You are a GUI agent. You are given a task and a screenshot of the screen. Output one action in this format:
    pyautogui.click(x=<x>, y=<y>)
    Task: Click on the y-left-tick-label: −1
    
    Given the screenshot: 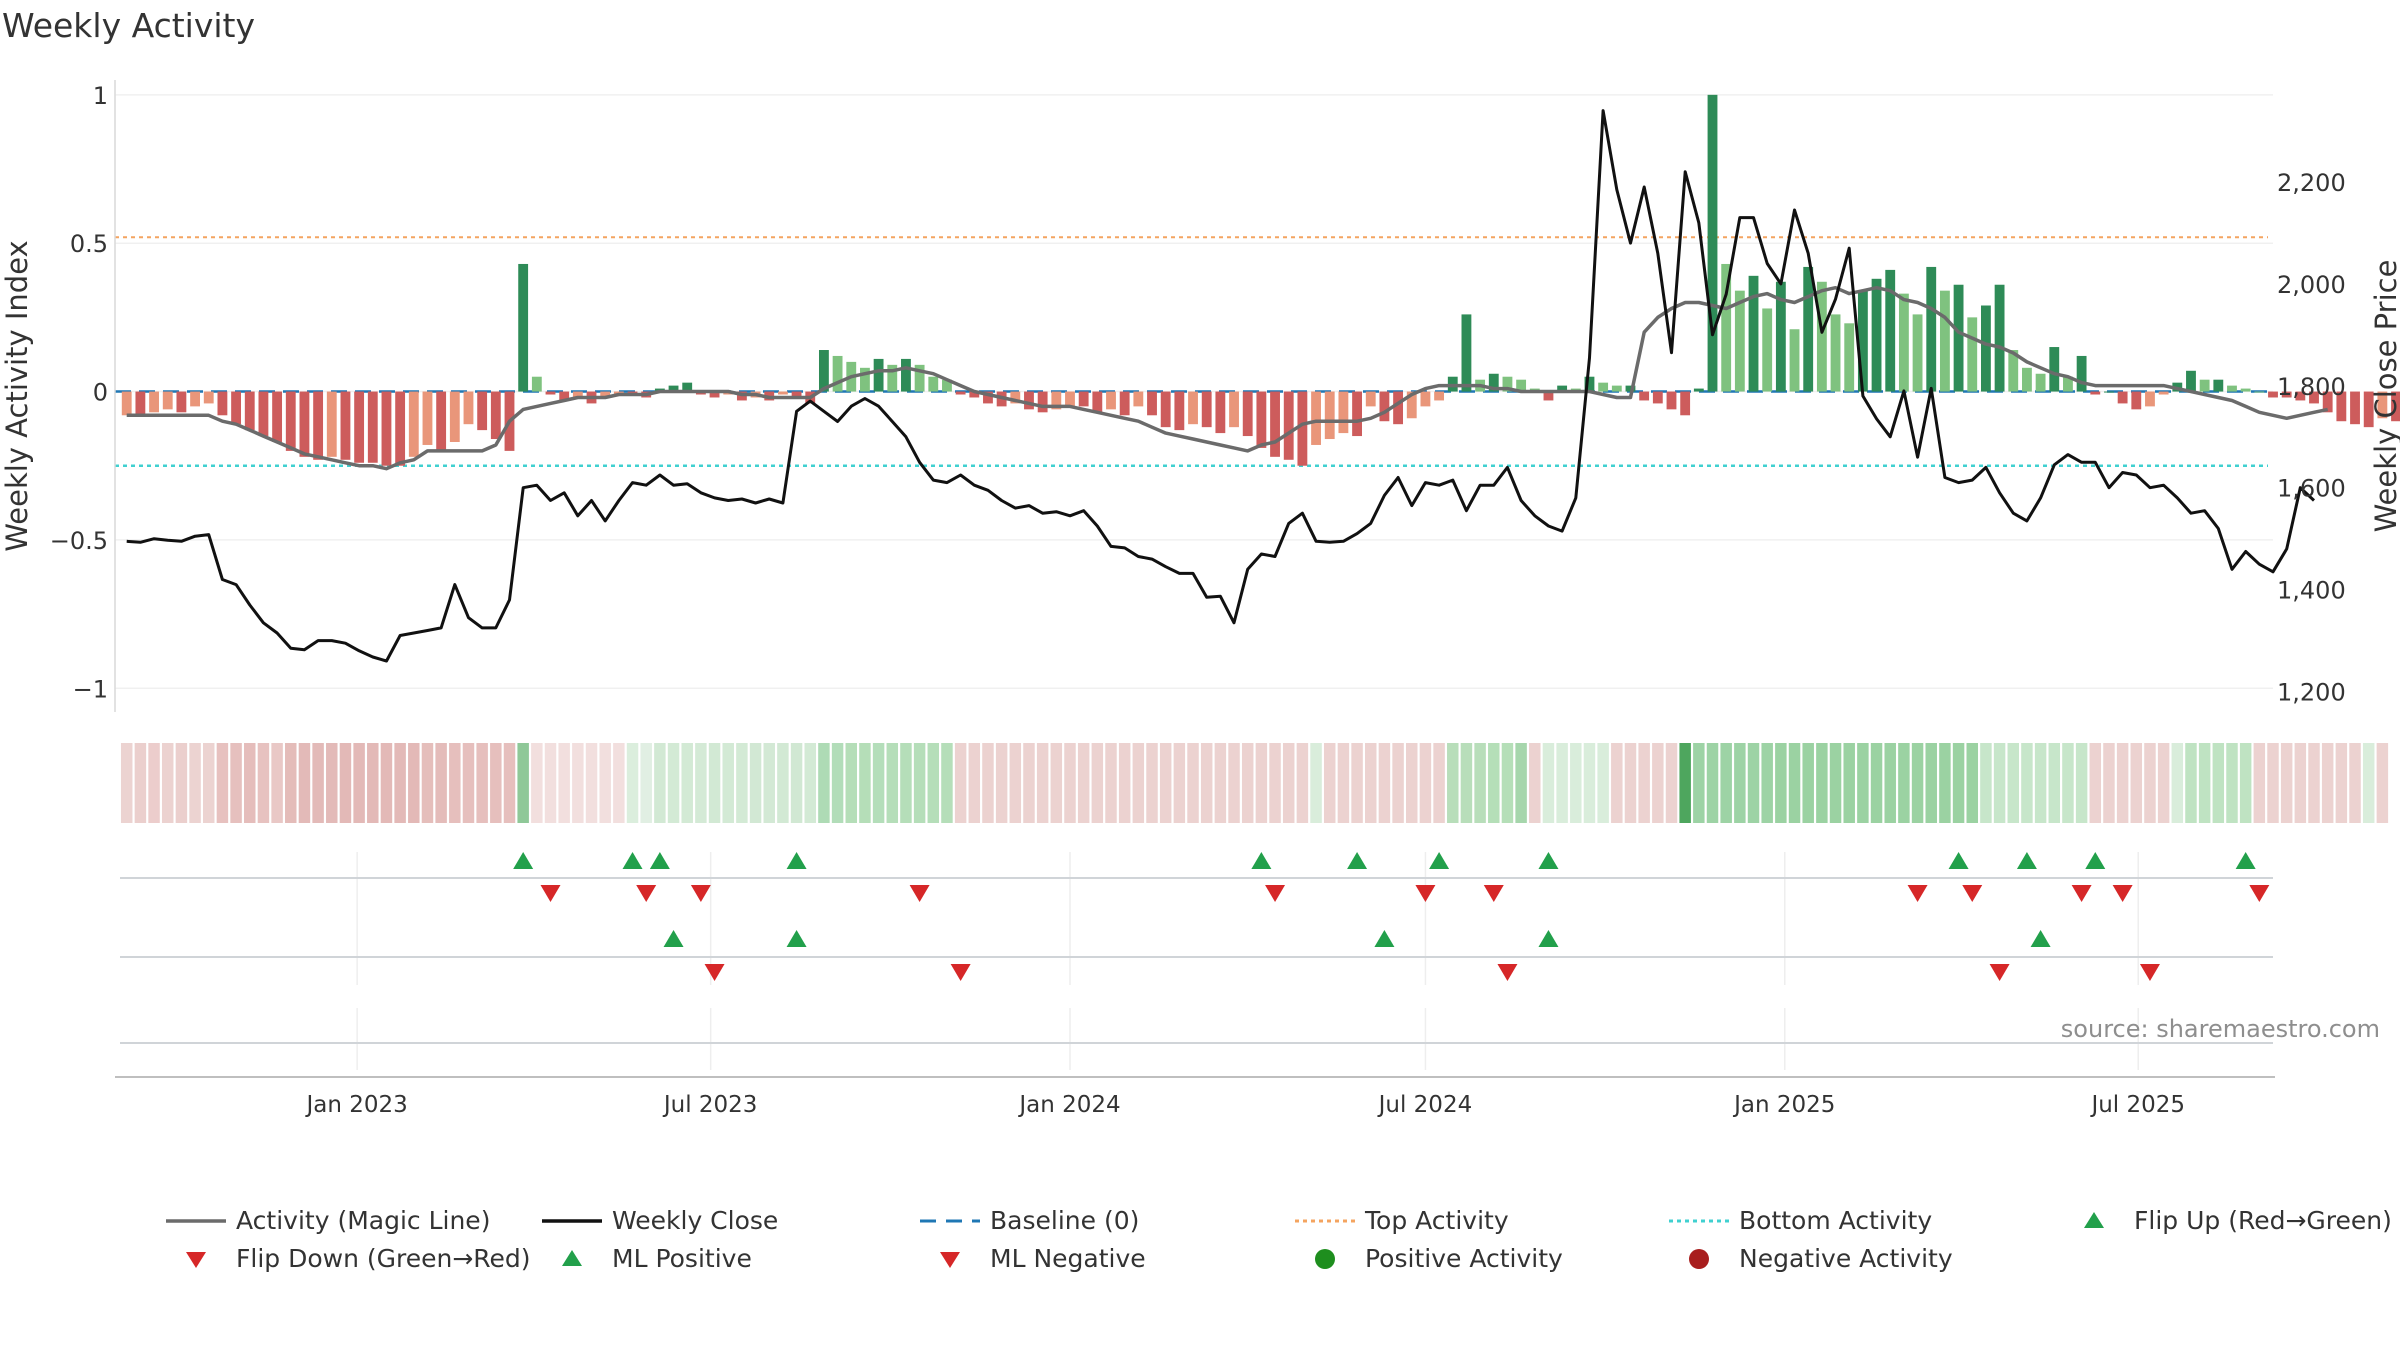 What is the action you would take?
    pyautogui.click(x=90, y=689)
    